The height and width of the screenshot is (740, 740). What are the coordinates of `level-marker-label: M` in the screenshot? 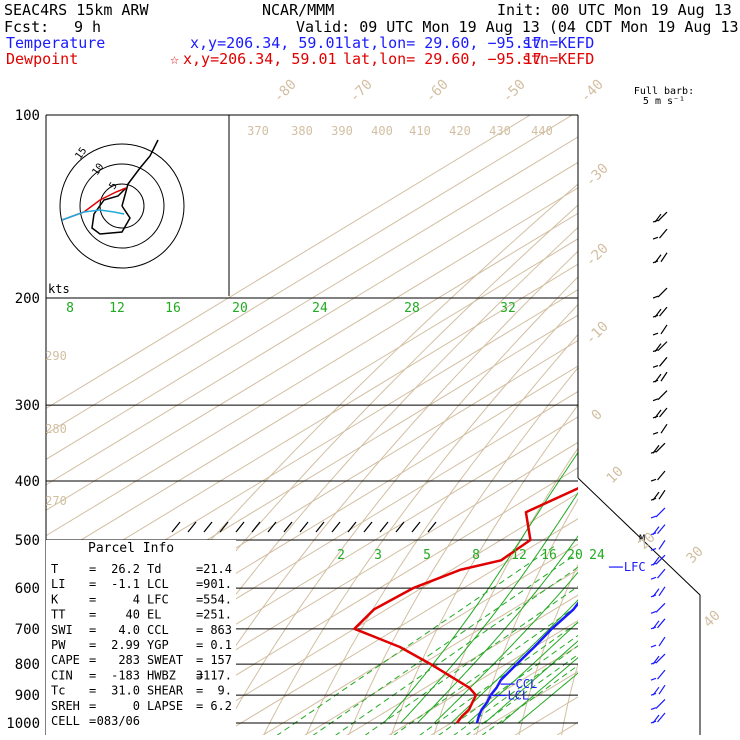 It's located at (642, 538).